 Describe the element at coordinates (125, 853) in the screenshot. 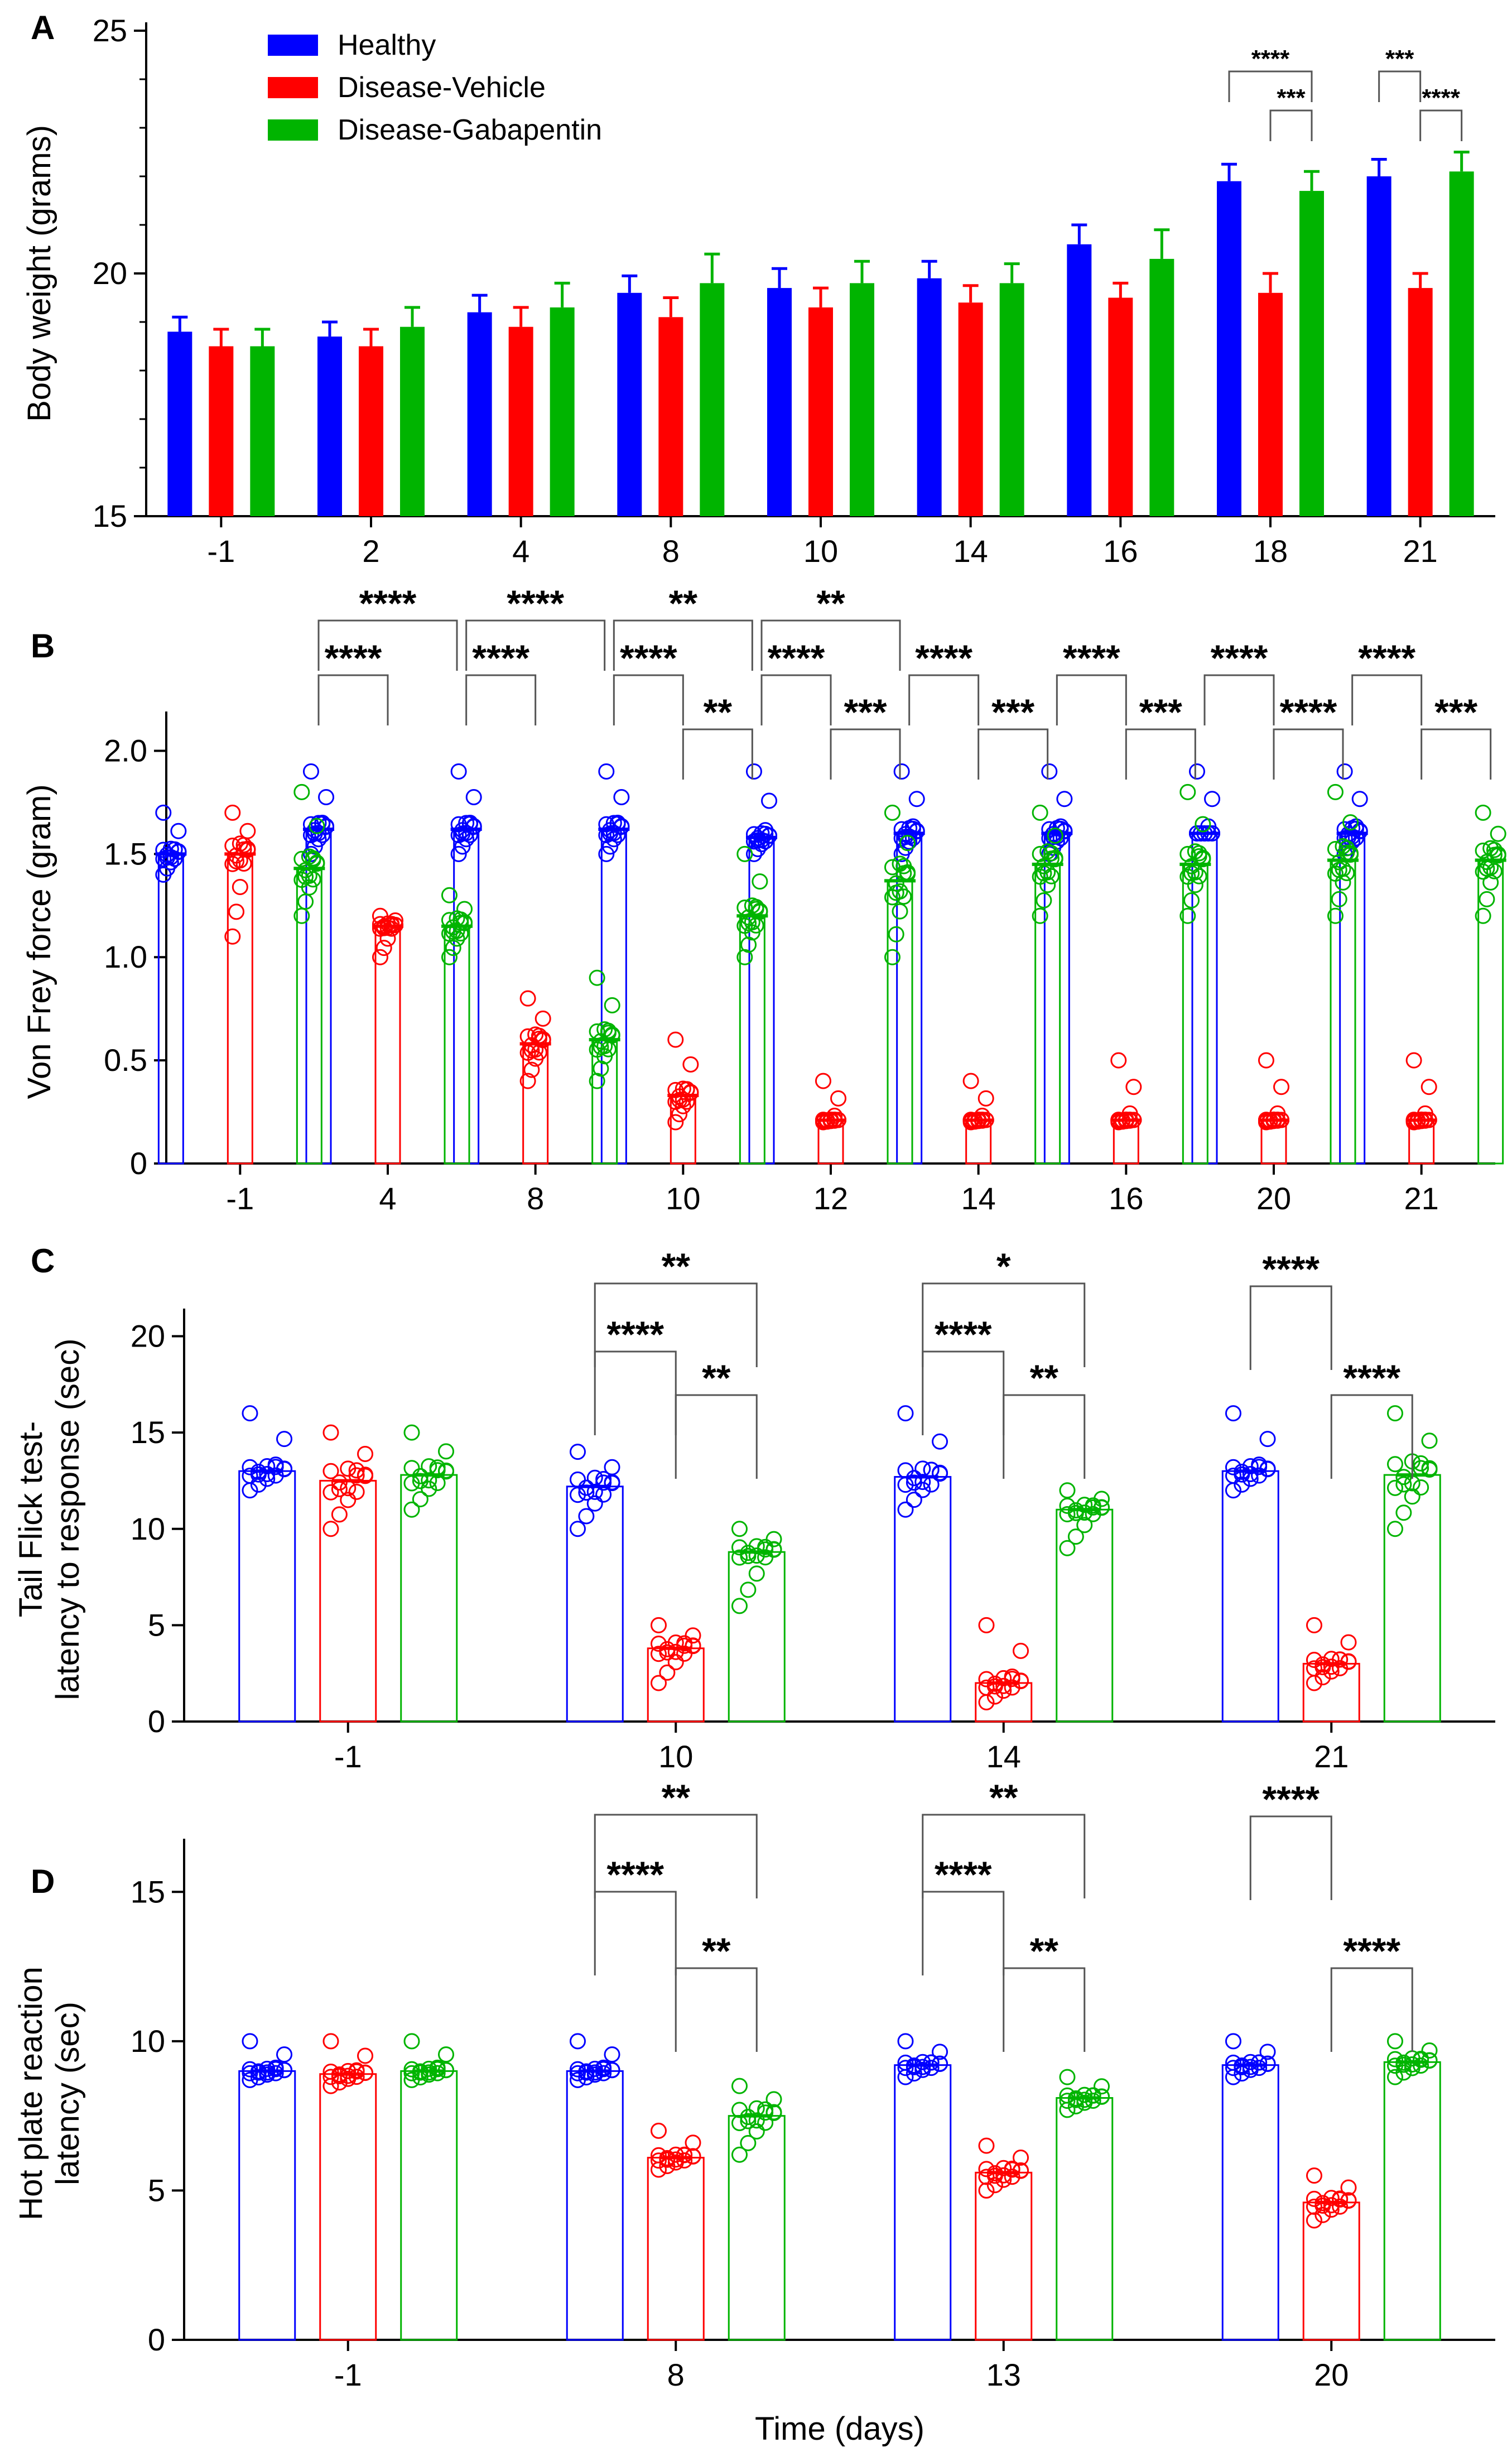

I see `y-tick-label: 1.5` at that location.